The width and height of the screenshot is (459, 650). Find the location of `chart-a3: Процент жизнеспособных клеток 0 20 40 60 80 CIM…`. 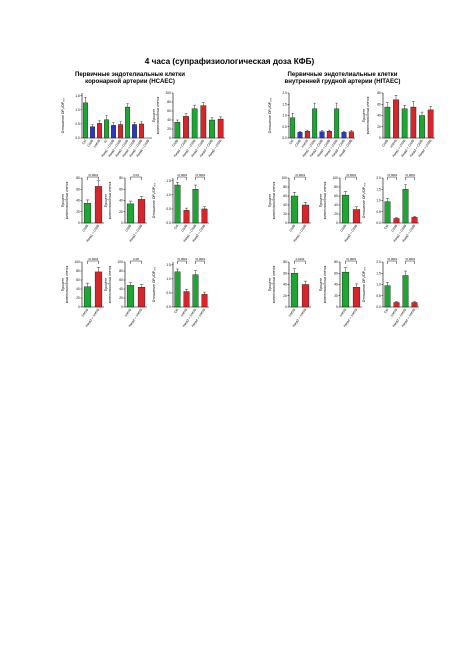

chart-a3: Процент жизнеспособных клеток 0 20 40 60 80 CIM… is located at coordinates (82, 208).